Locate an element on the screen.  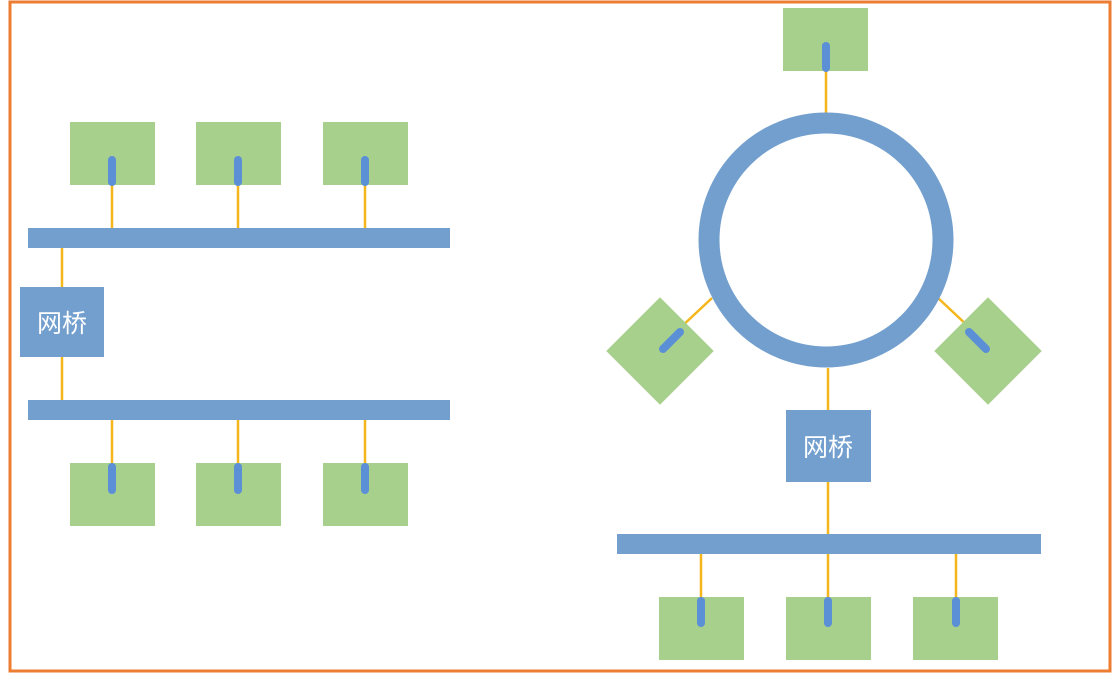
right-bridge-box is located at coordinates (828, 446).